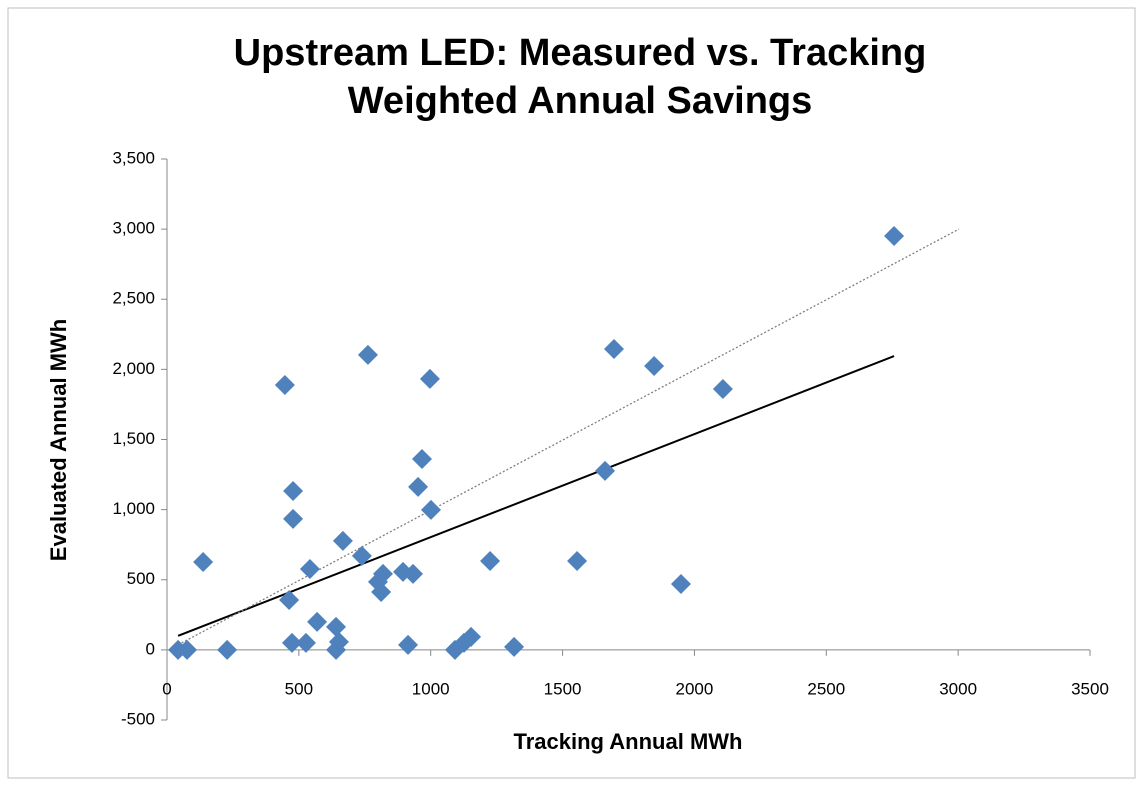 The height and width of the screenshot is (785, 1143). Describe the element at coordinates (695, 688) in the screenshot. I see `x-tick-label: 2000` at that location.